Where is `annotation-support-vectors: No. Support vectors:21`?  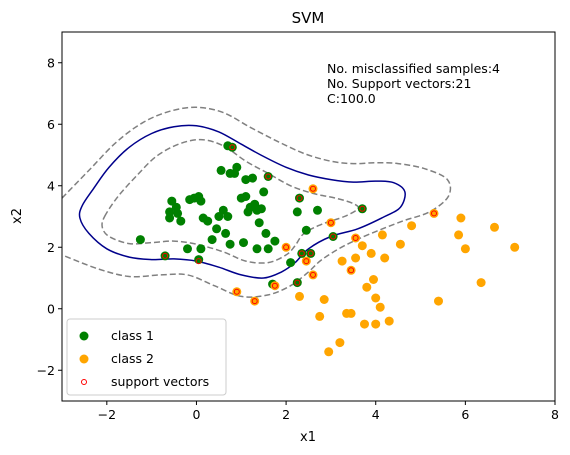
annotation-support-vectors: No. Support vectors:21 is located at coordinates (399, 83).